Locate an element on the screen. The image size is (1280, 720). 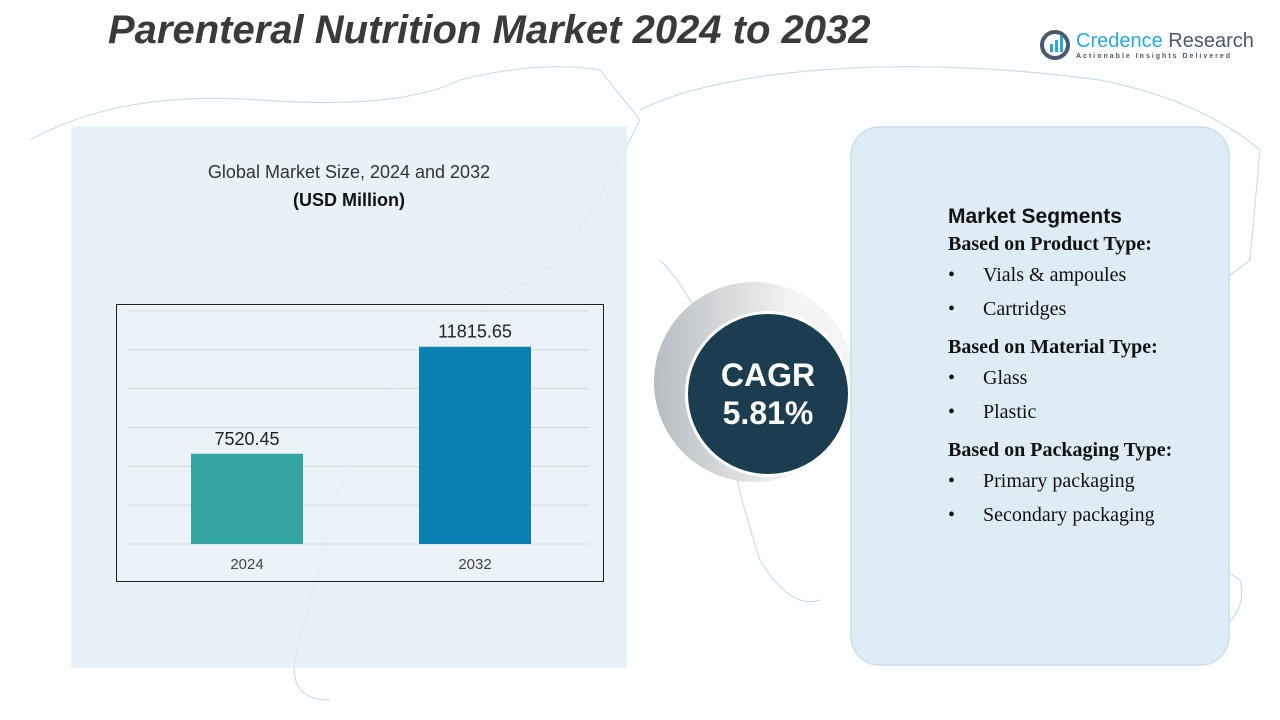
logo-chart-icon is located at coordinates (1055, 45).